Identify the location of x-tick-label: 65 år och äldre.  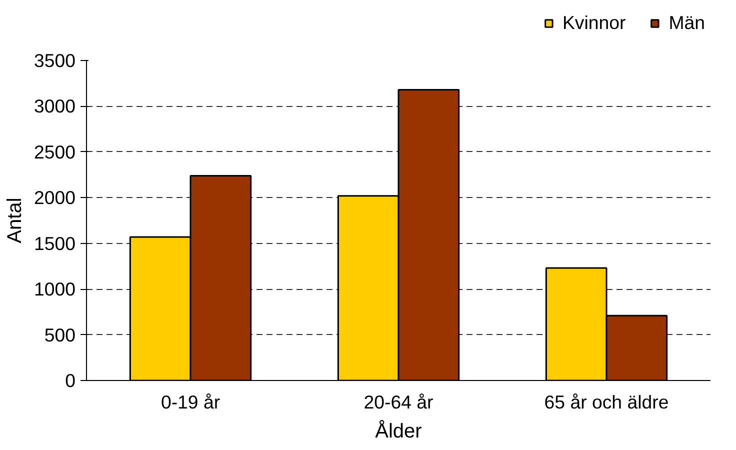
(606, 402).